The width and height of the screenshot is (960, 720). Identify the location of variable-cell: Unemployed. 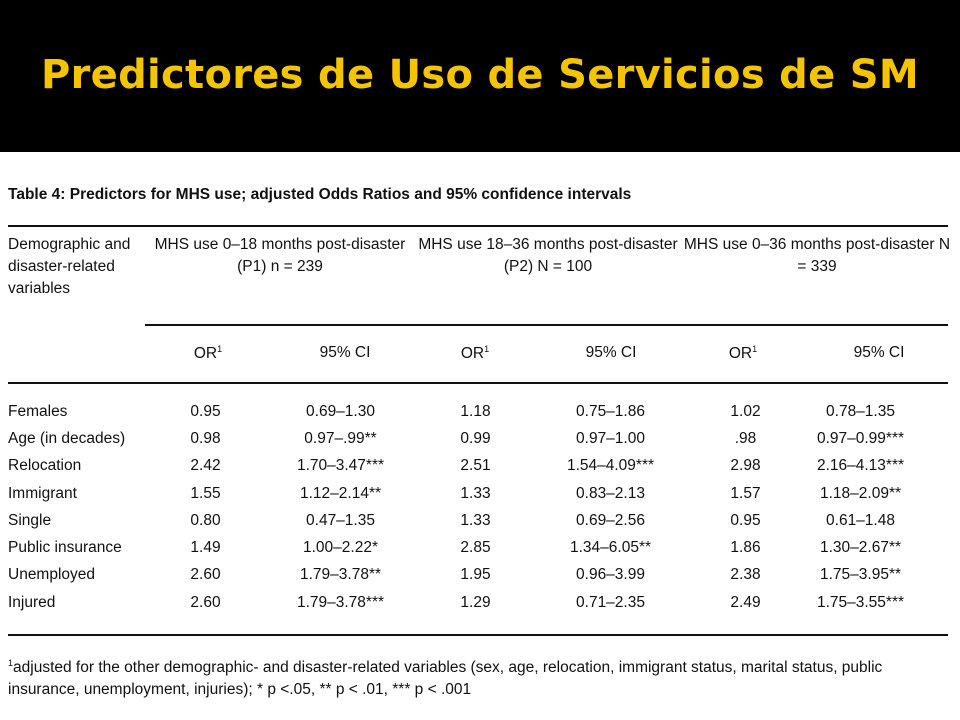
(52, 575).